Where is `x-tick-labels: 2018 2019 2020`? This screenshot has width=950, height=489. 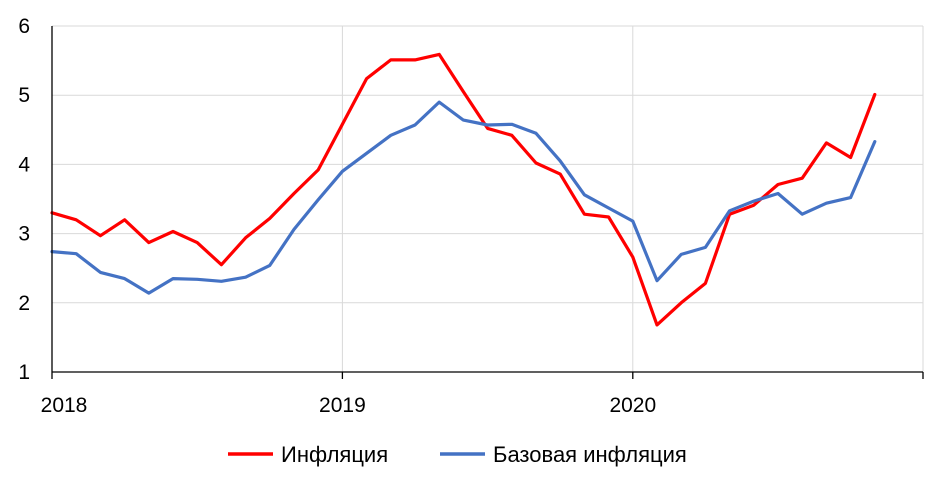
x-tick-labels: 2018 2019 2020 is located at coordinates (349, 405).